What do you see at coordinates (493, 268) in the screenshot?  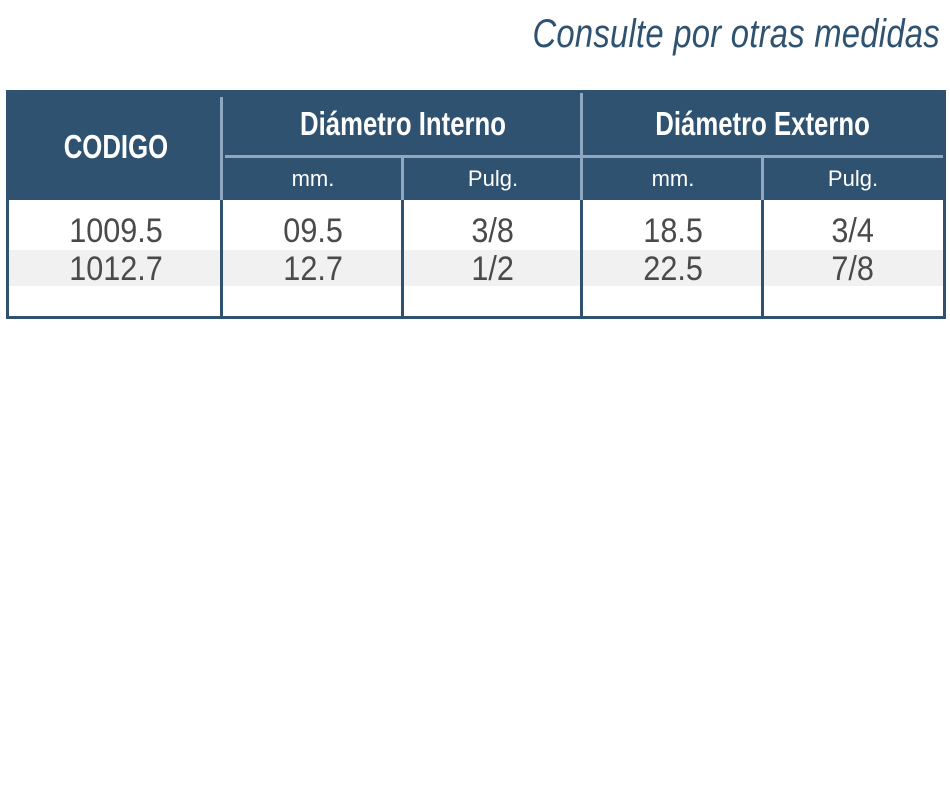 I see `cell-interno-pulg: 1/2` at bounding box center [493, 268].